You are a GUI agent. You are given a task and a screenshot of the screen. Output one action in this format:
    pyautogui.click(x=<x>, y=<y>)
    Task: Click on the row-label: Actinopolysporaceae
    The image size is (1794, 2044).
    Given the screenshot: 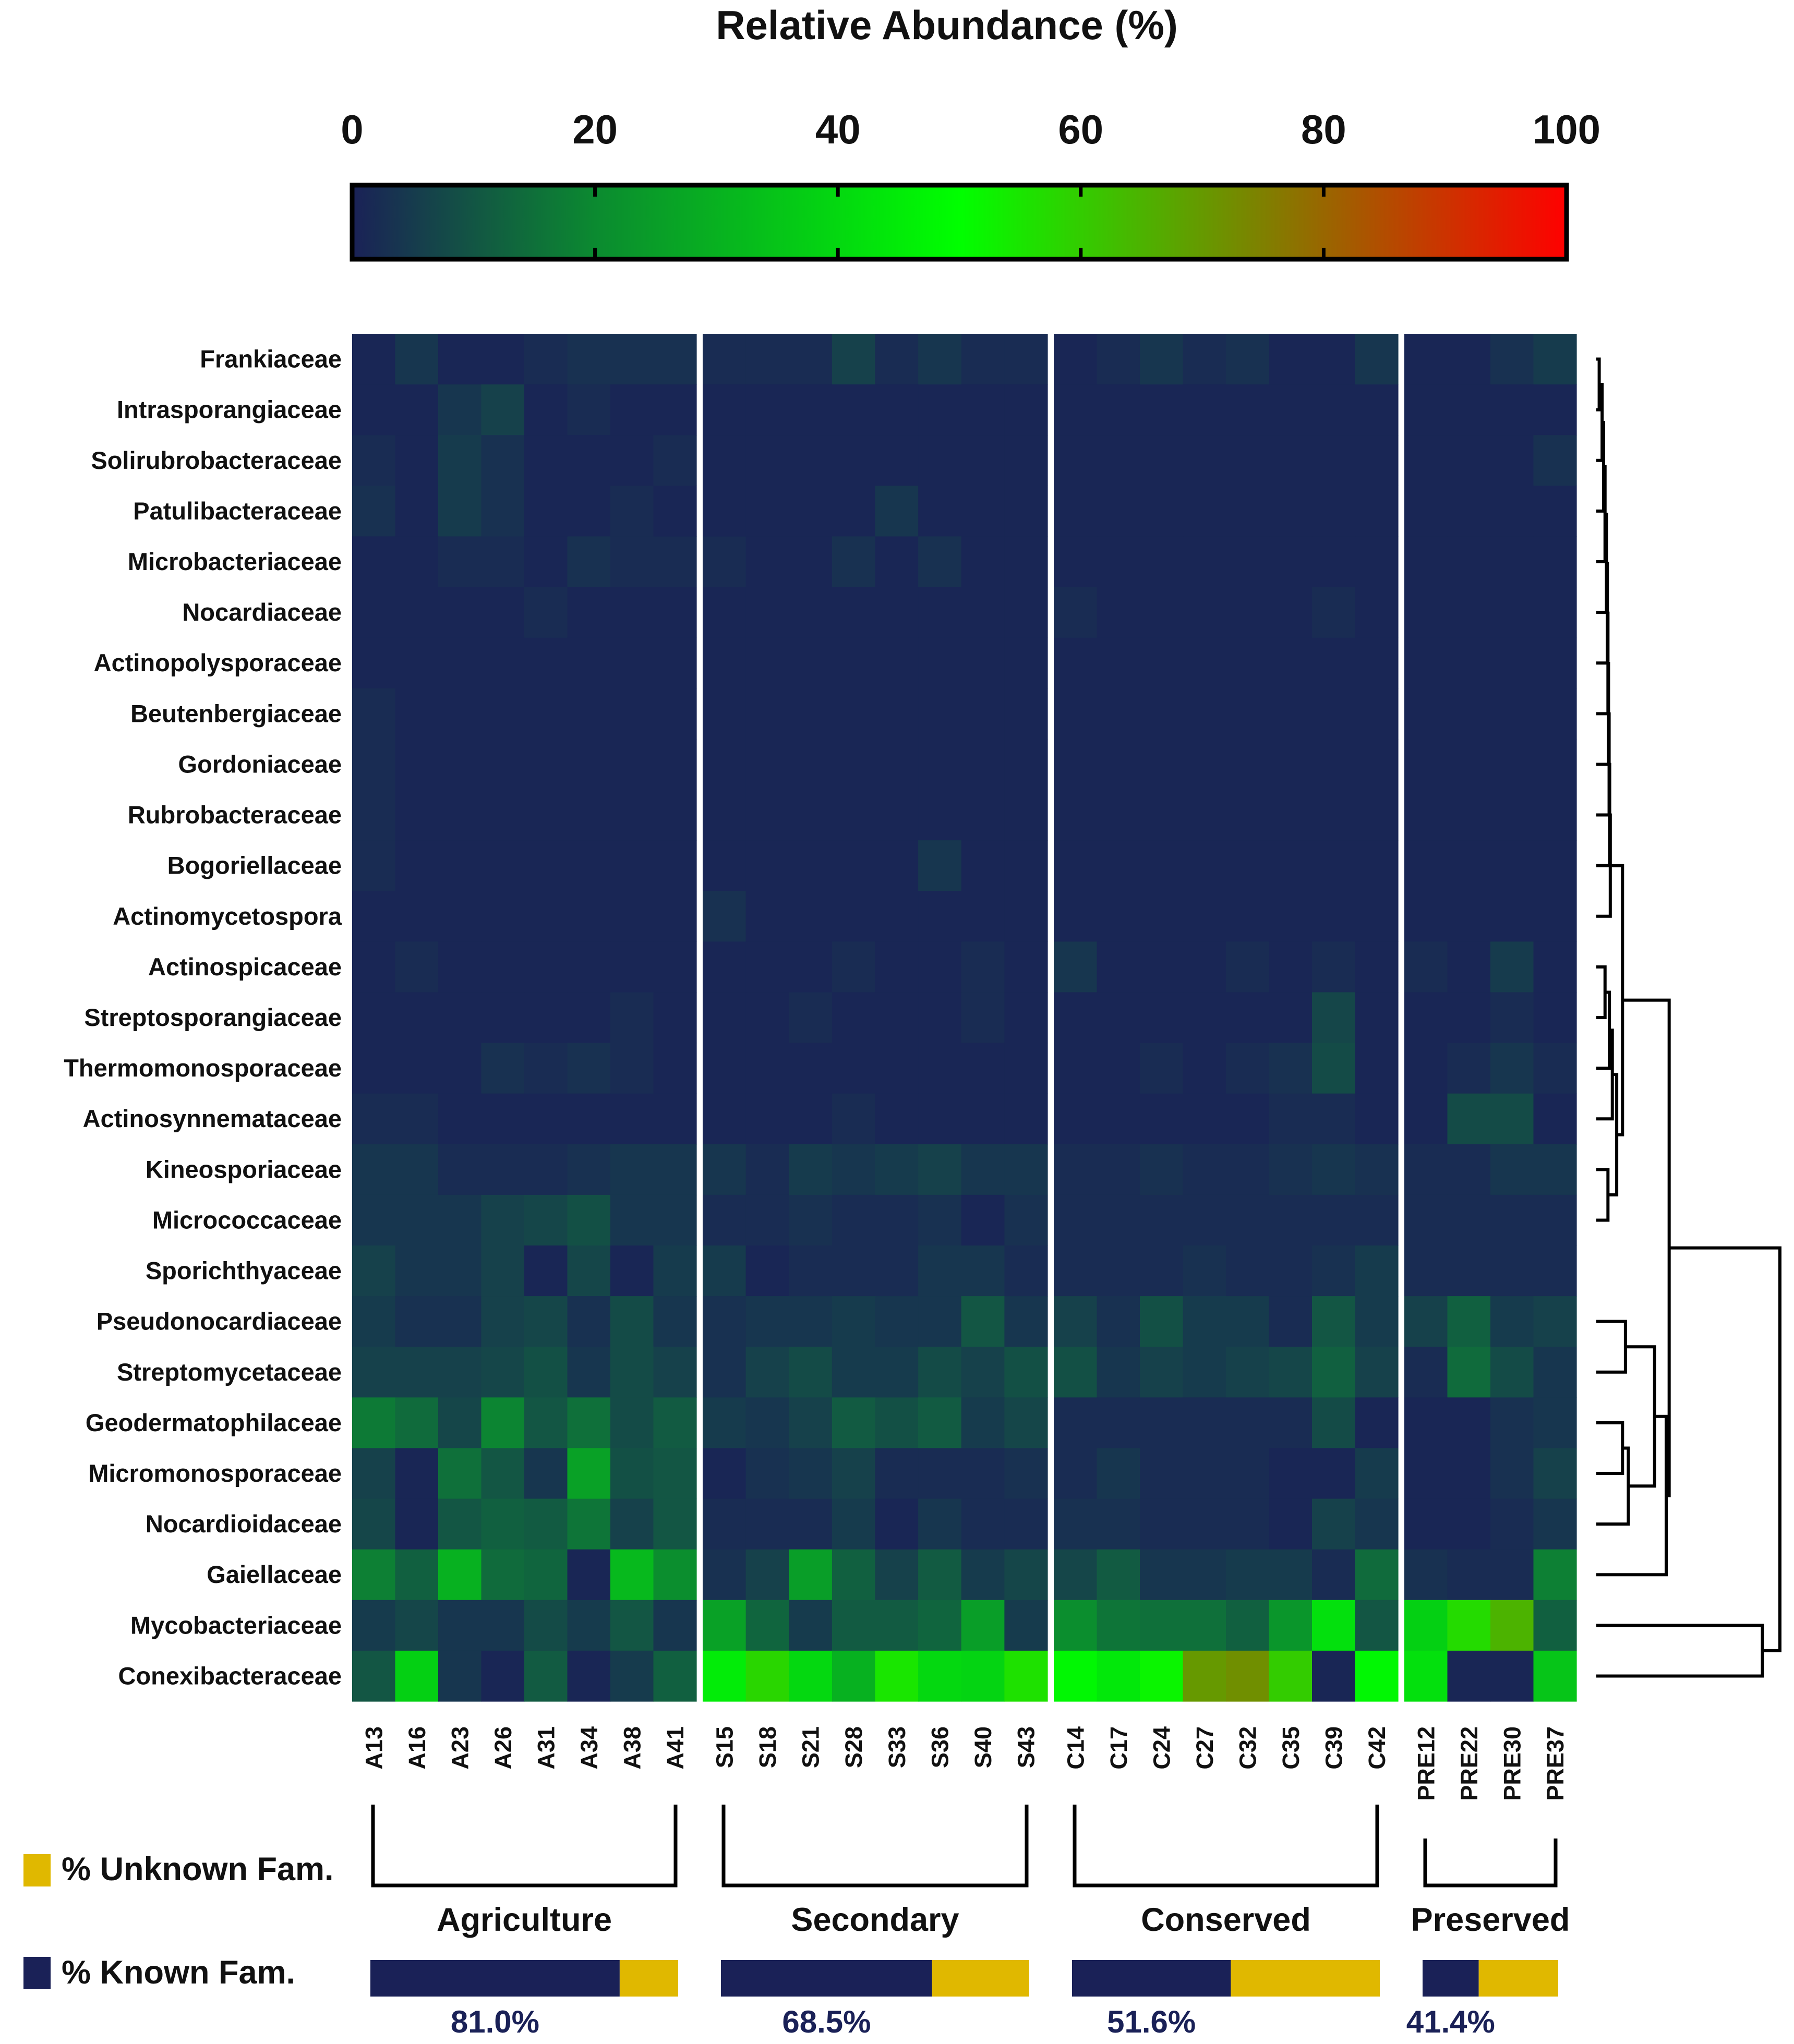 What is the action you would take?
    pyautogui.click(x=218, y=662)
    